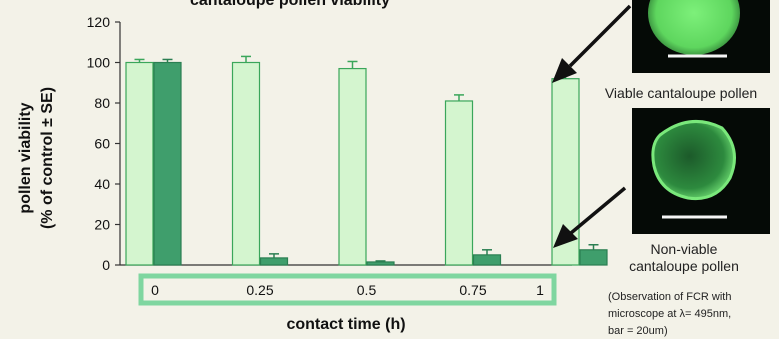 This screenshot has height=339, width=779. I want to click on y-tick-label: 40, so click(102, 184).